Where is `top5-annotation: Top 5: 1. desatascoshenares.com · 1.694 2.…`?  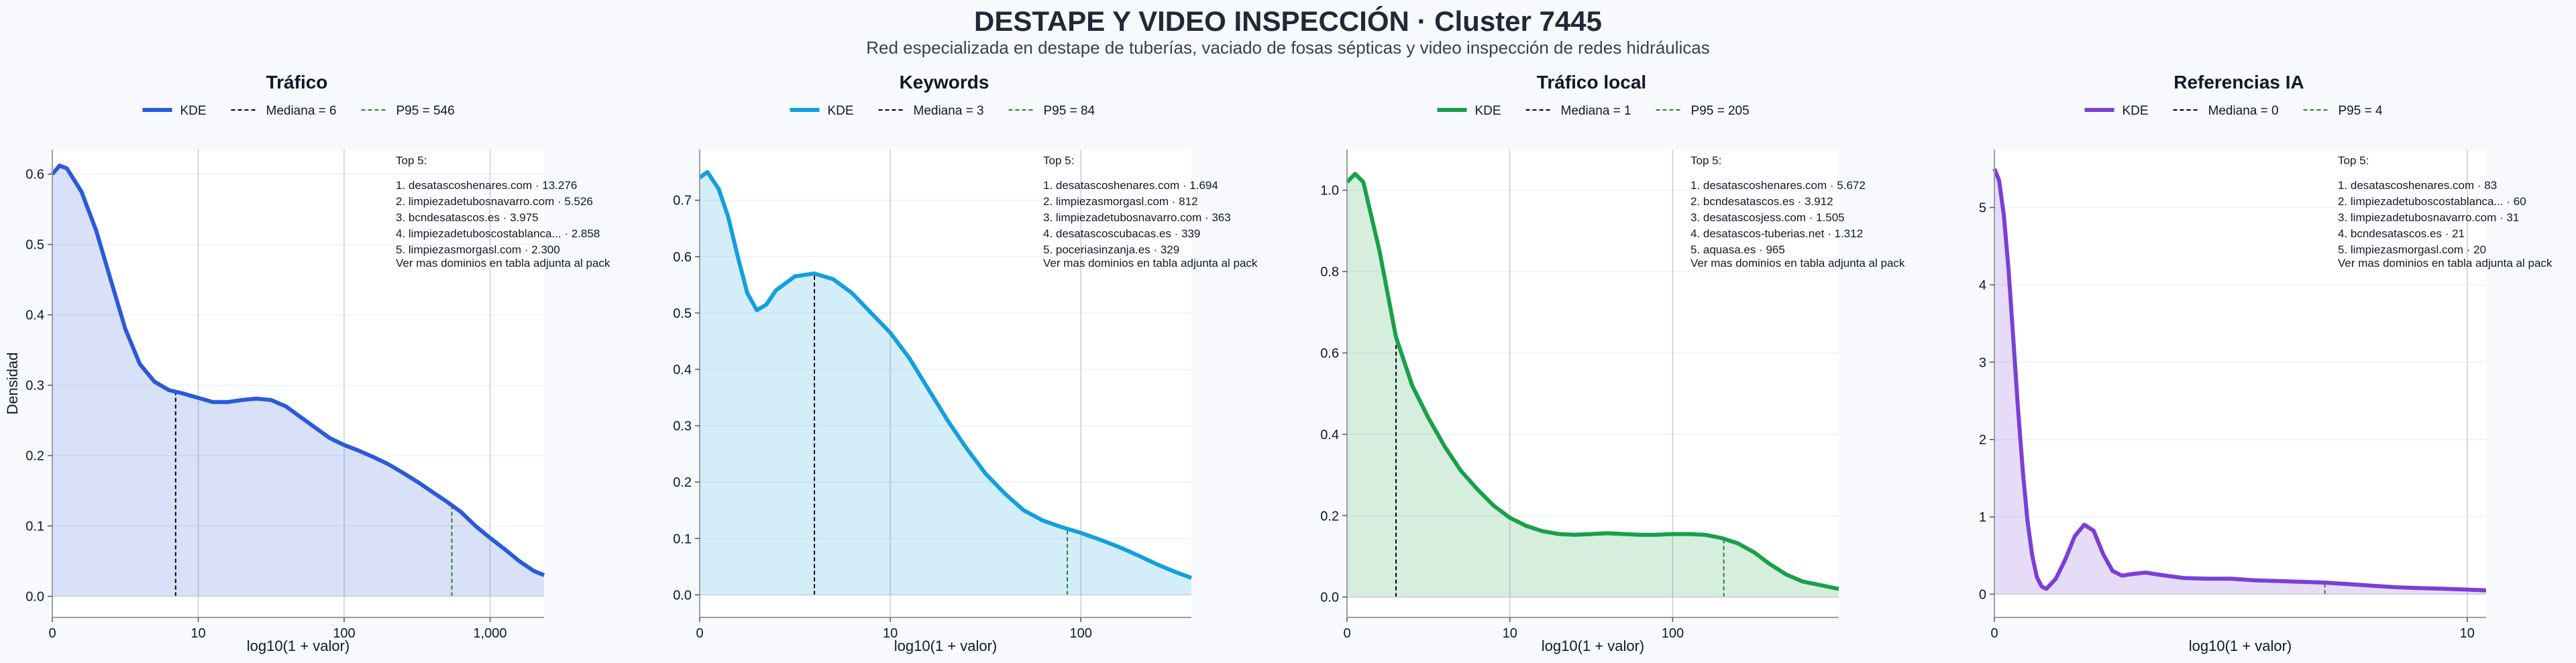 top5-annotation: Top 5: 1. desatascoshenares.com · 1.694 2.… is located at coordinates (1150, 211).